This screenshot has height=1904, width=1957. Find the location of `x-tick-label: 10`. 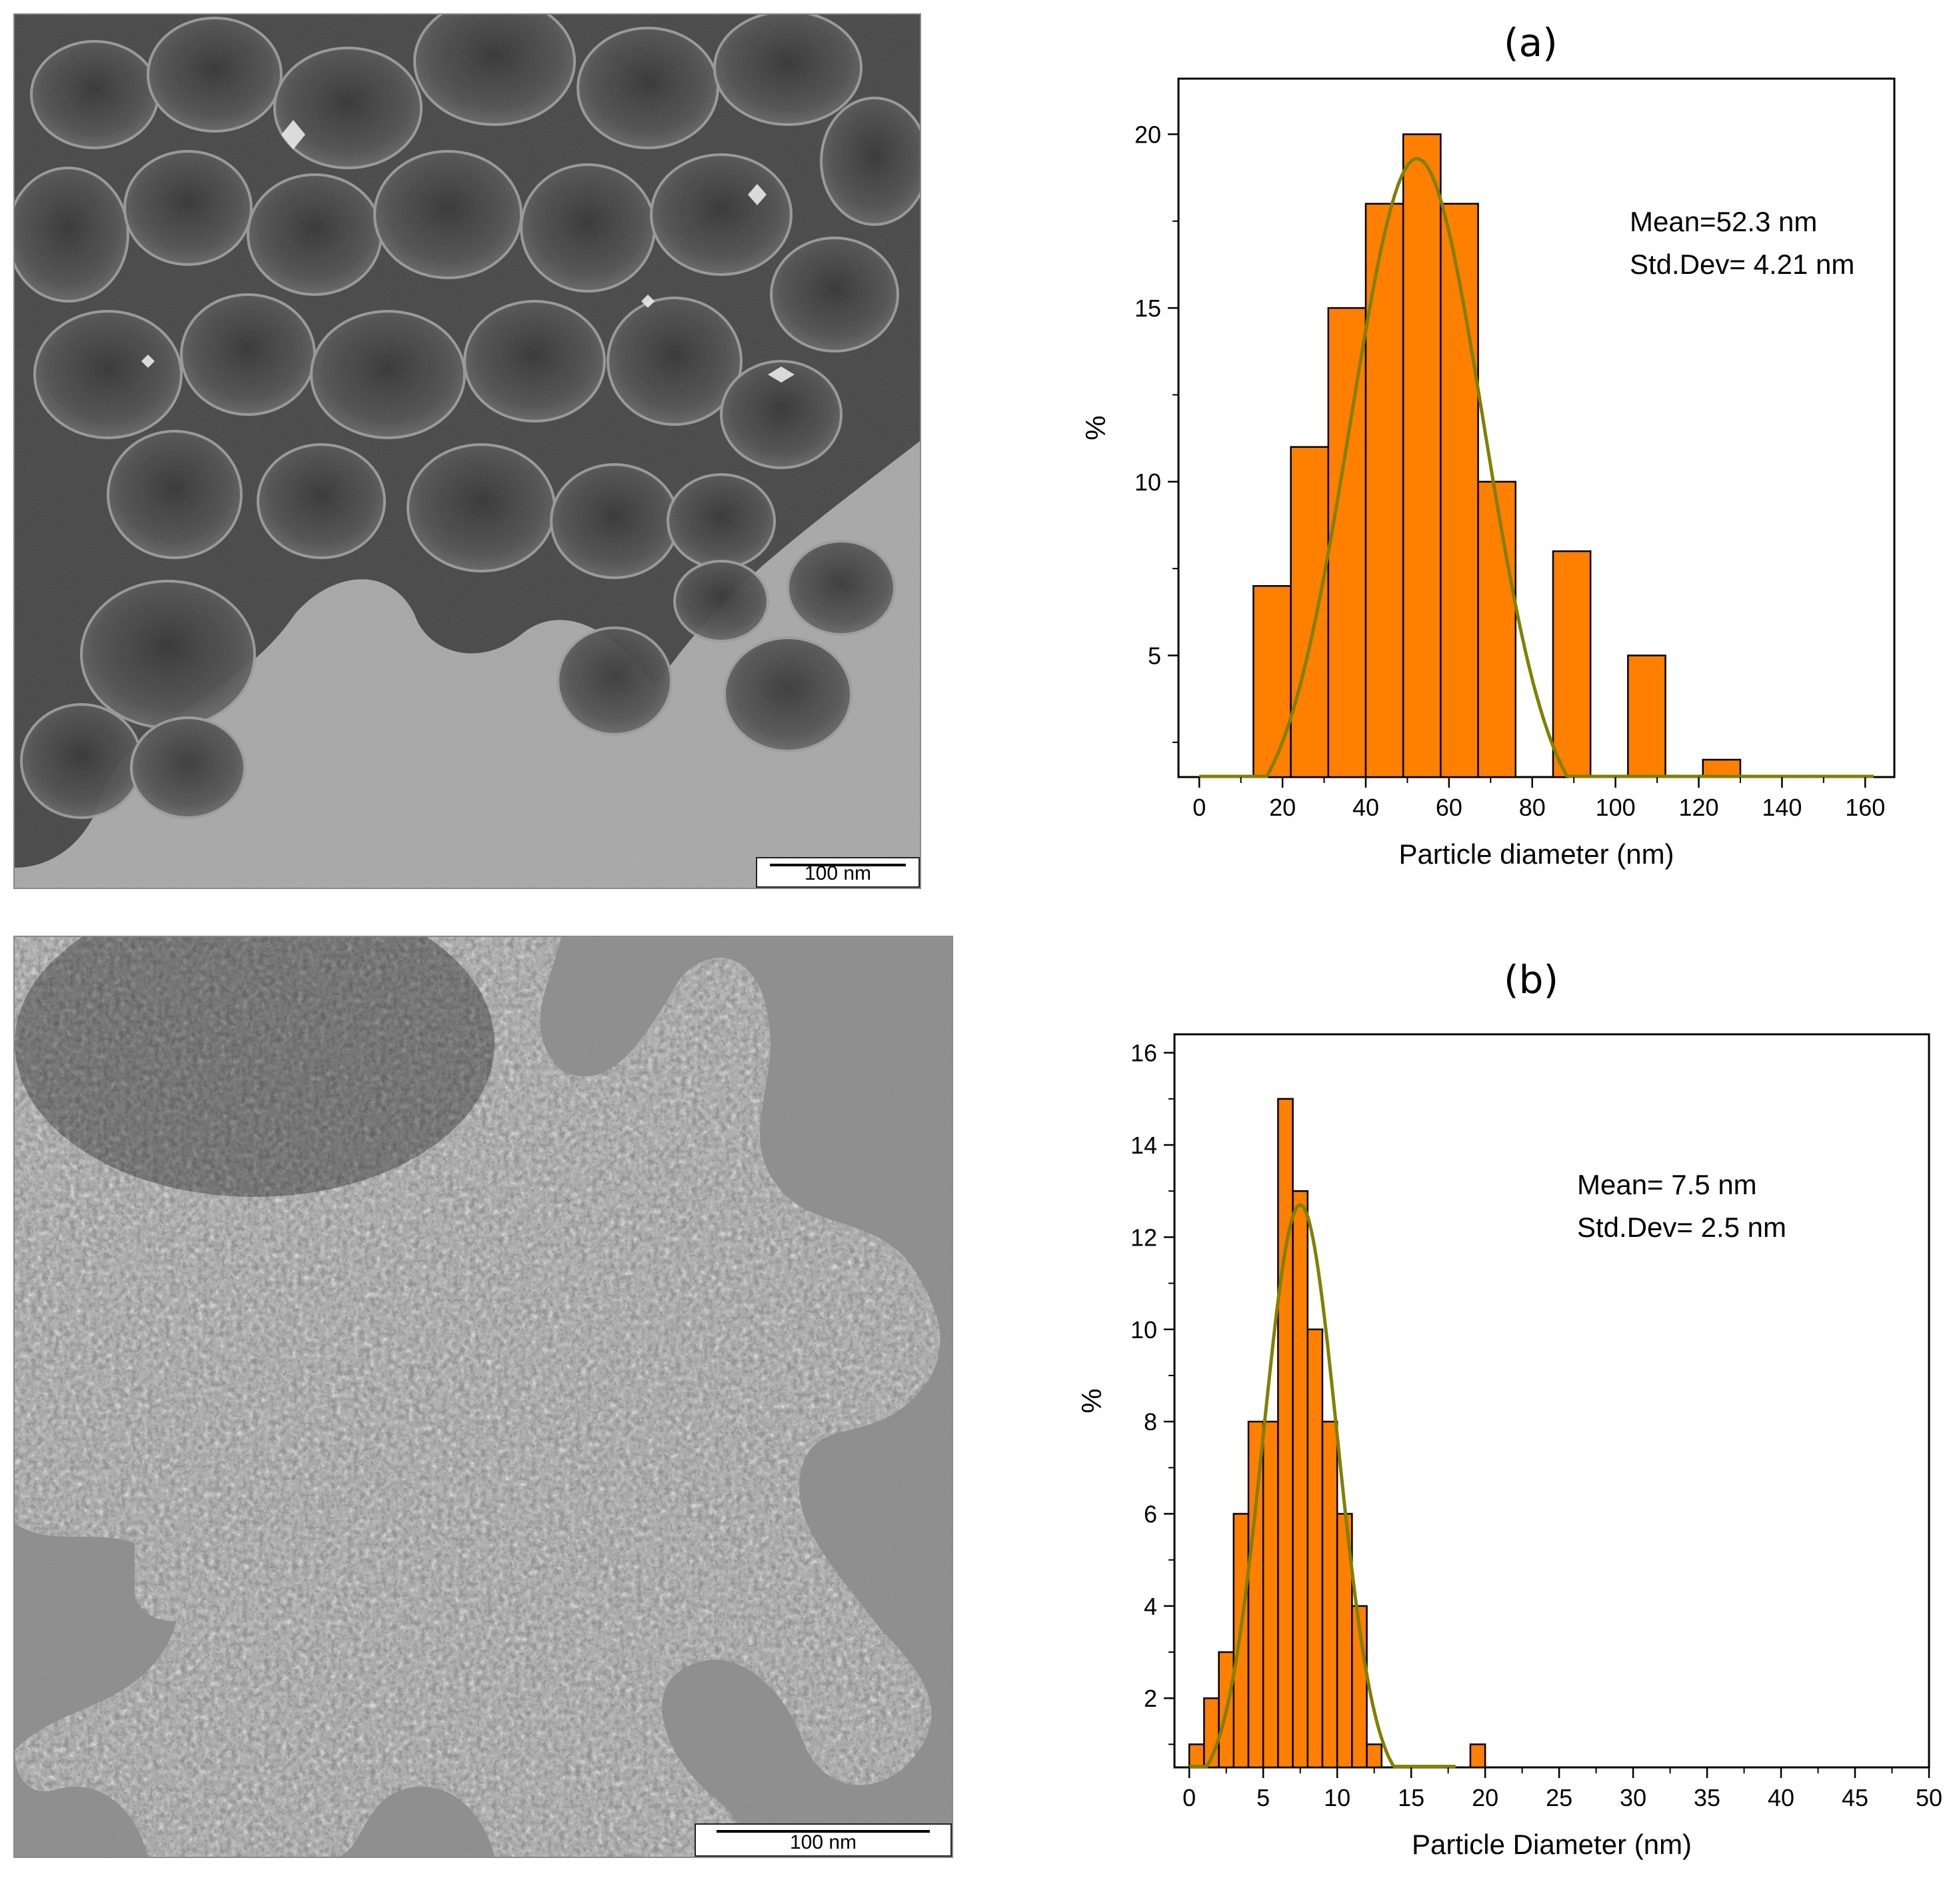

x-tick-label: 10 is located at coordinates (1337, 1797).